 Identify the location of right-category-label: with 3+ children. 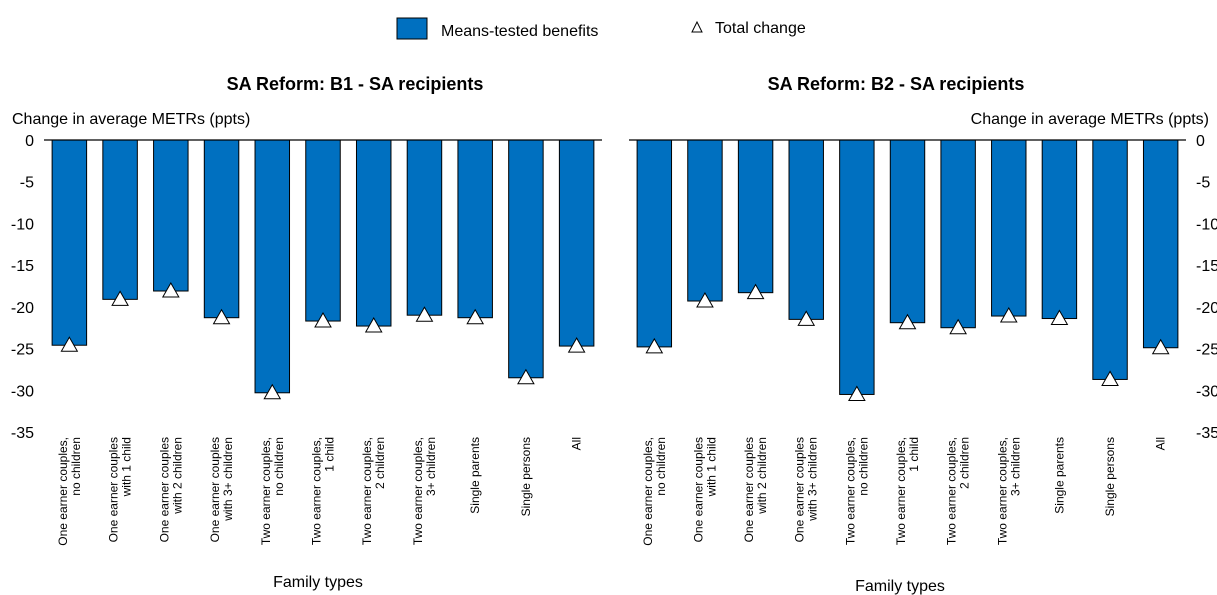
(813, 479).